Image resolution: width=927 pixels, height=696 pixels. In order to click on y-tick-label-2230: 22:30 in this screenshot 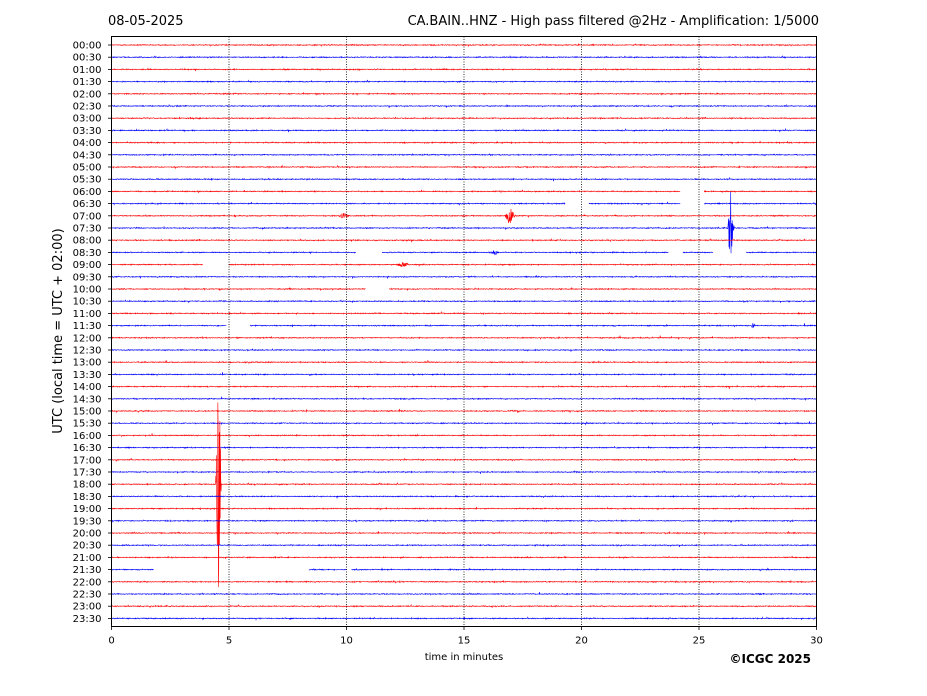, I will do `click(87, 595)`.